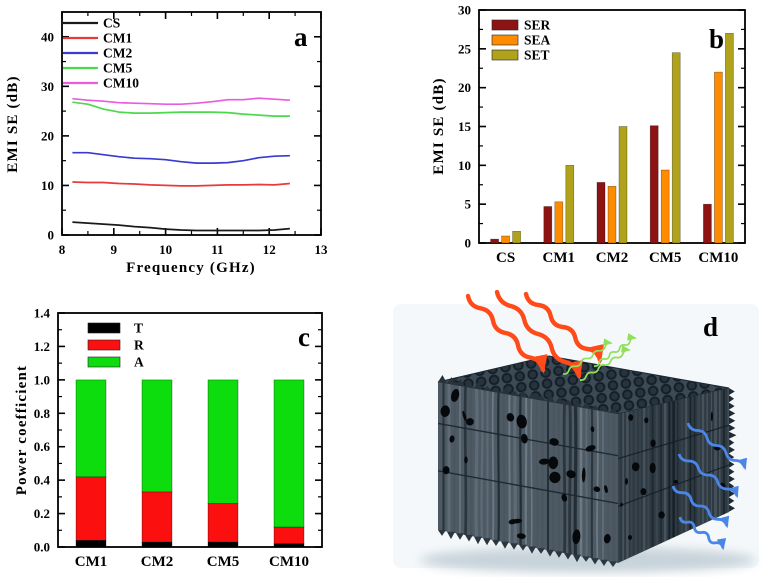 The width and height of the screenshot is (767, 577). What do you see at coordinates (101, 53) in the screenshot?
I see `legend-a: CS CM1 CM2 CM5 CM10` at bounding box center [101, 53].